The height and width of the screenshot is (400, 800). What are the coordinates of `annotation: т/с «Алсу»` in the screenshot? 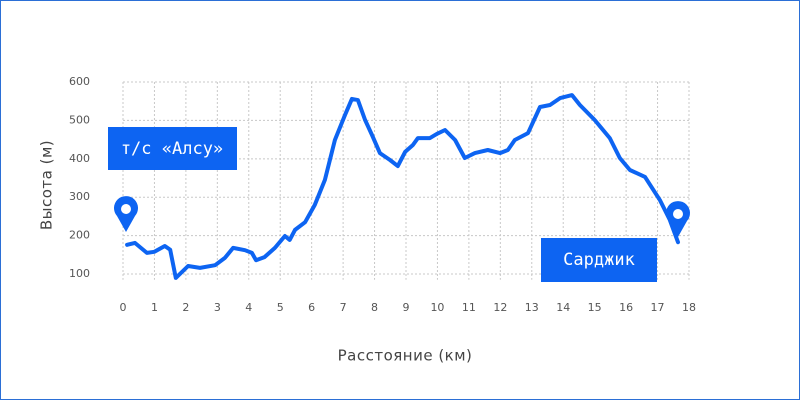 It's located at (172, 149).